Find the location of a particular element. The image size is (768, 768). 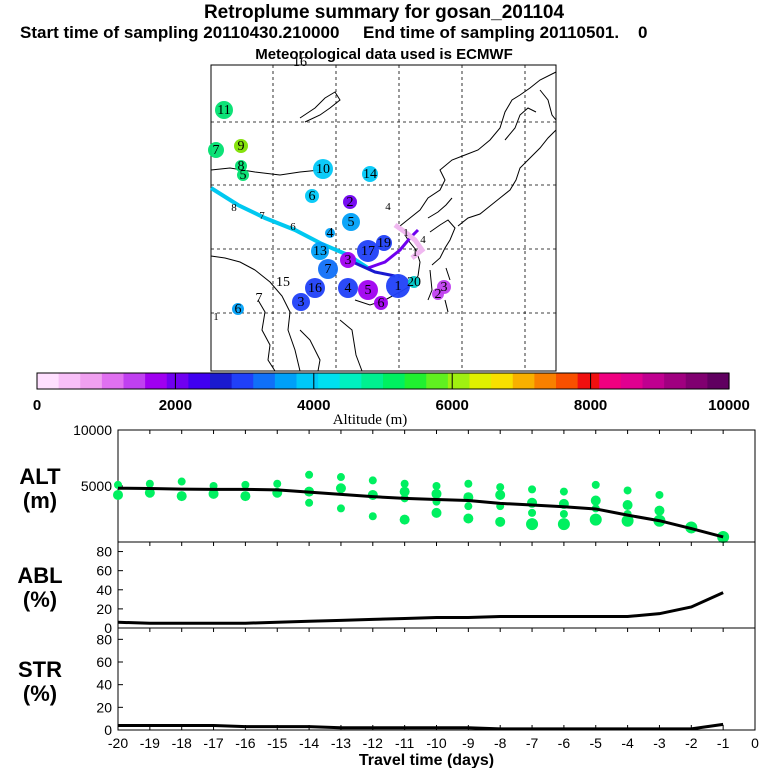

x-tick-label: -13 is located at coordinates (341, 743).